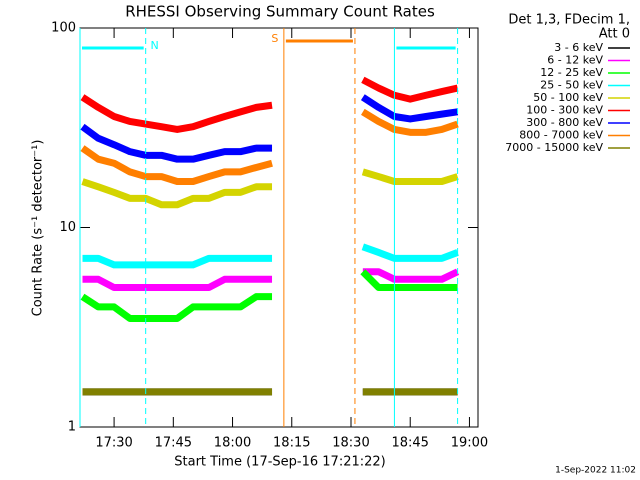  What do you see at coordinates (113, 443) in the screenshot?
I see `x-tick-label: 17:30` at bounding box center [113, 443].